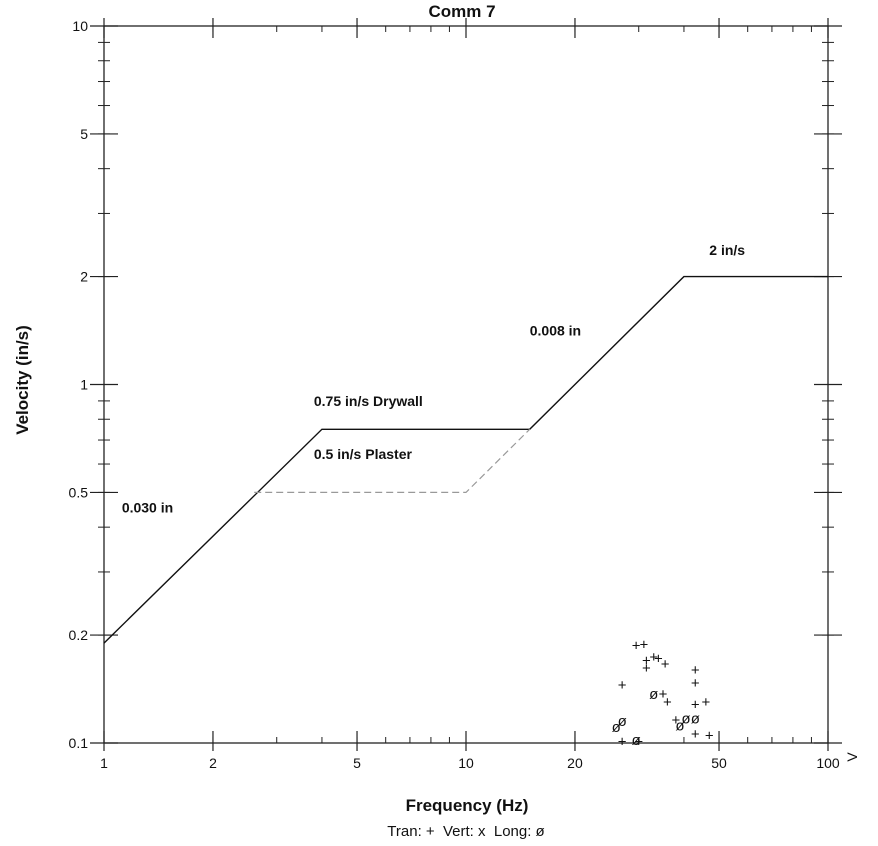  Describe the element at coordinates (79, 492) in the screenshot. I see `y-tick-label: 0.5` at that location.